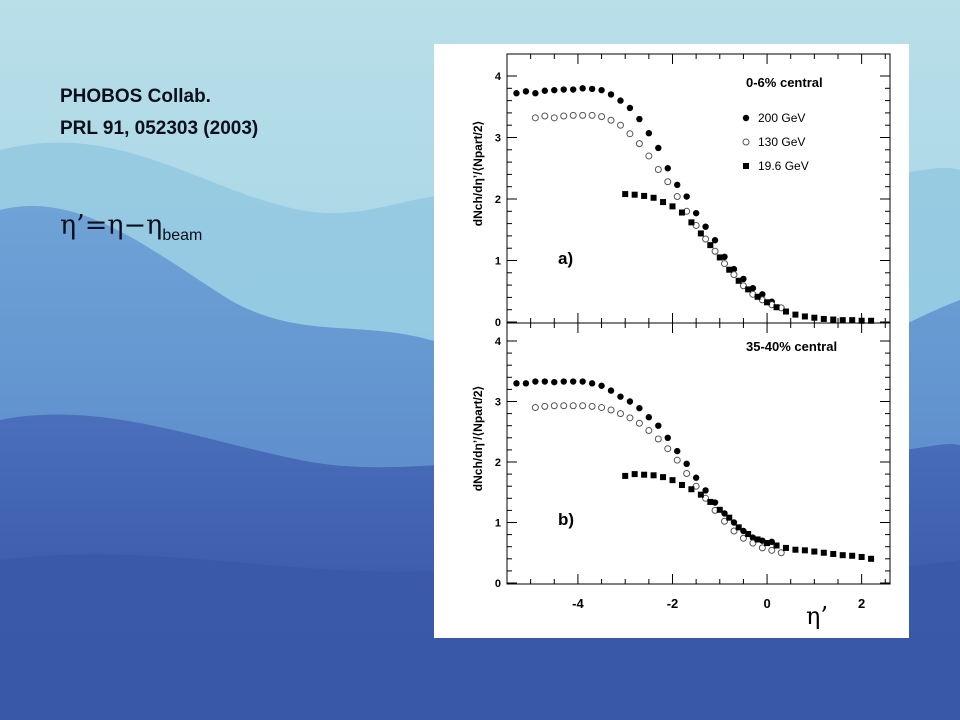  What do you see at coordinates (644, 462) in the screenshot?
I see `series-200-gev` at bounding box center [644, 462].